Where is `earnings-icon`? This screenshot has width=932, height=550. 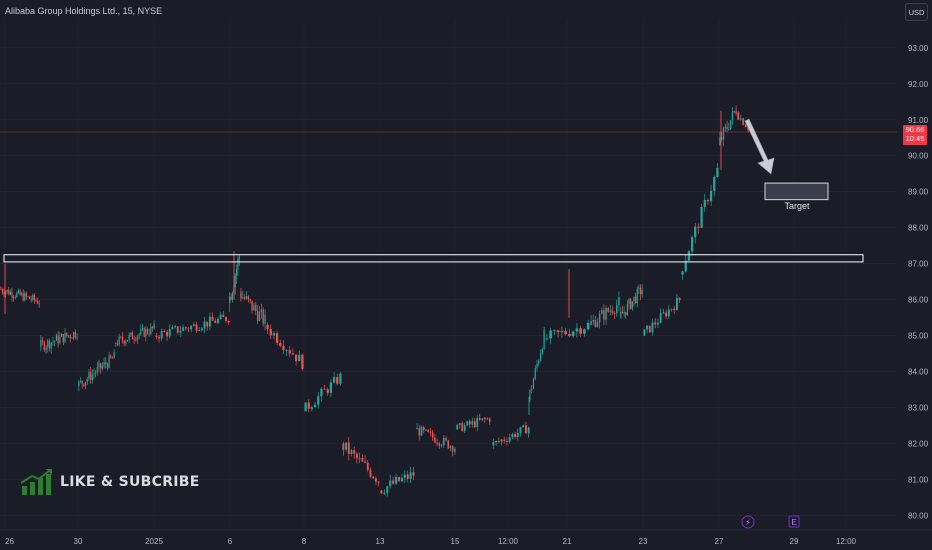 earnings-icon is located at coordinates (794, 521).